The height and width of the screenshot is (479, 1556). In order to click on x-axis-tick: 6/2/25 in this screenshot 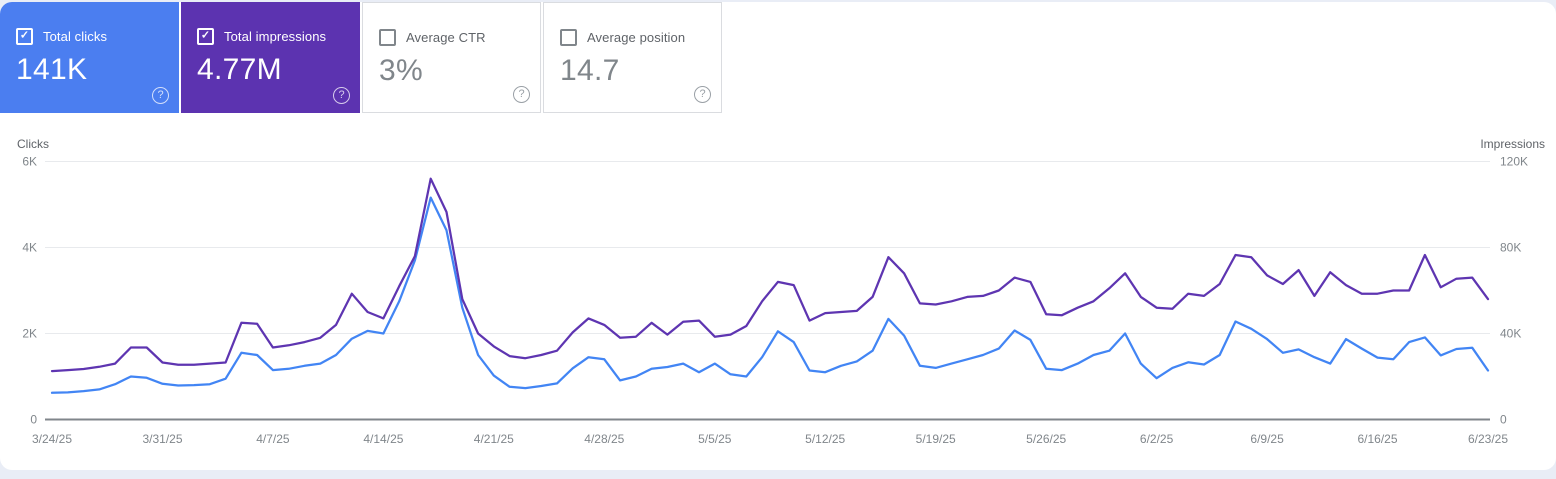, I will do `click(1157, 439)`.